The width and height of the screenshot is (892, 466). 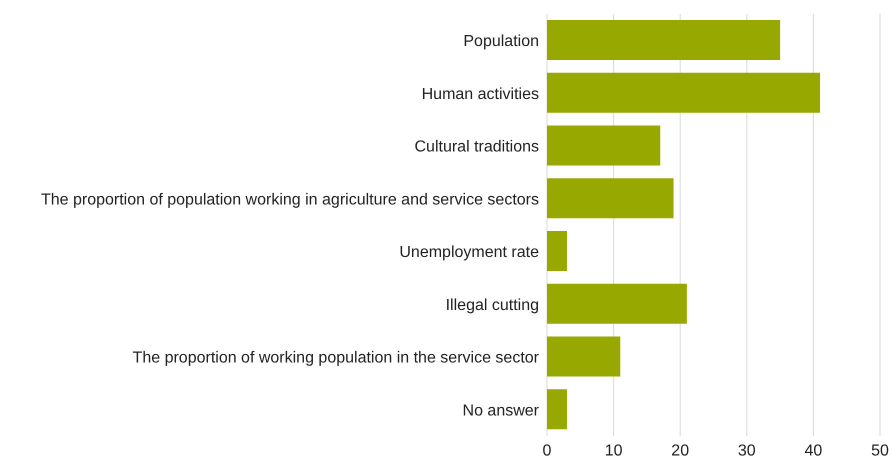 What do you see at coordinates (813, 451) in the screenshot?
I see `x-tick-label: 40` at bounding box center [813, 451].